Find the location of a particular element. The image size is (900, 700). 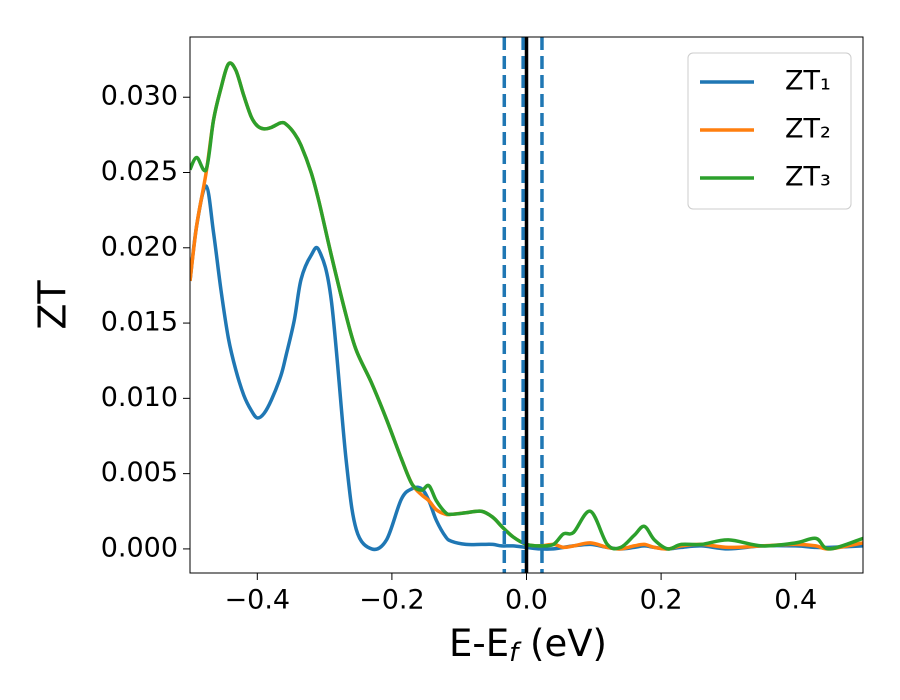

y-tick-label: 0.000 is located at coordinates (139, 547).